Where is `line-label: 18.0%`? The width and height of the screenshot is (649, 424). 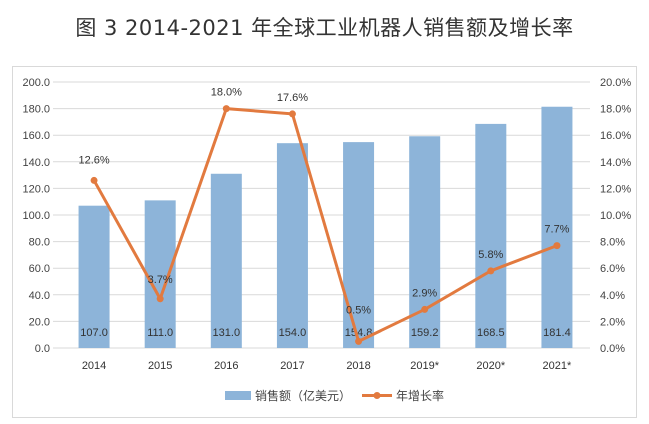
line-label: 18.0% is located at coordinates (226, 93).